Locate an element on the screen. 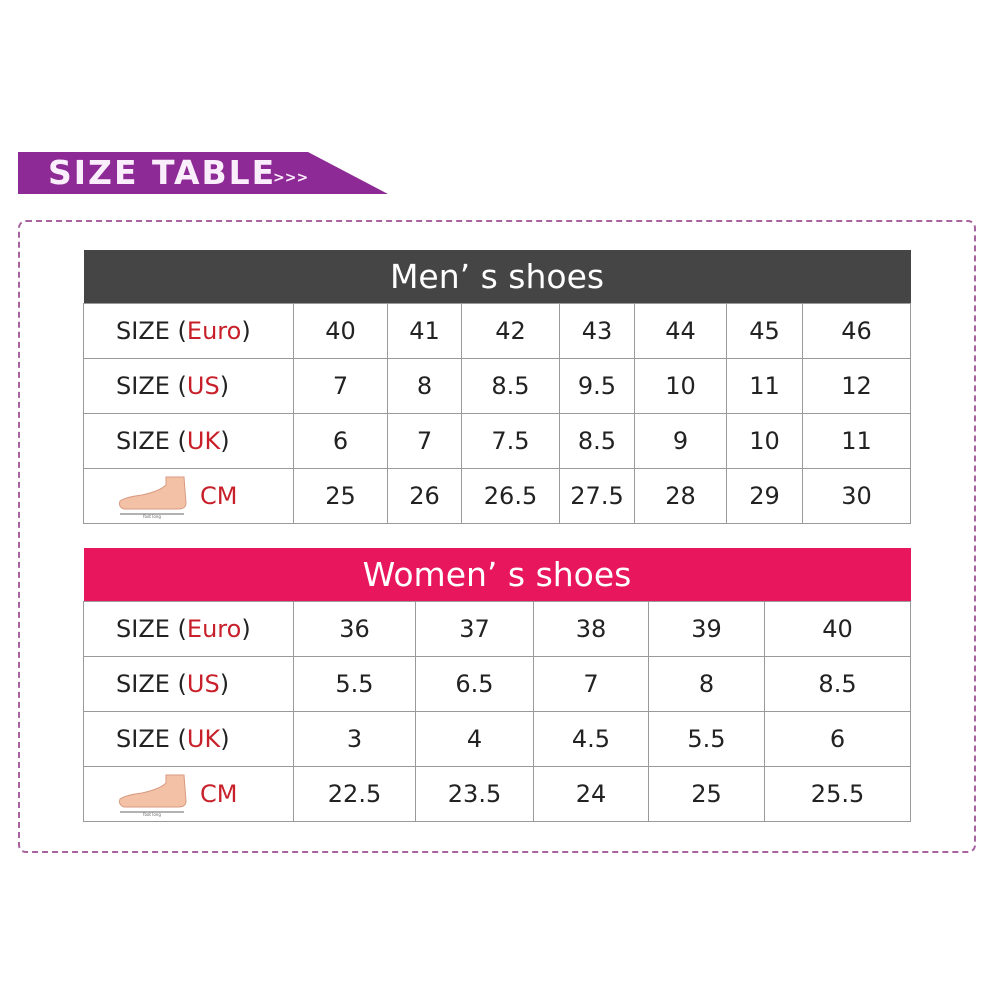 The image size is (1000, 1000). size-cell: 22.5 is located at coordinates (354, 794).